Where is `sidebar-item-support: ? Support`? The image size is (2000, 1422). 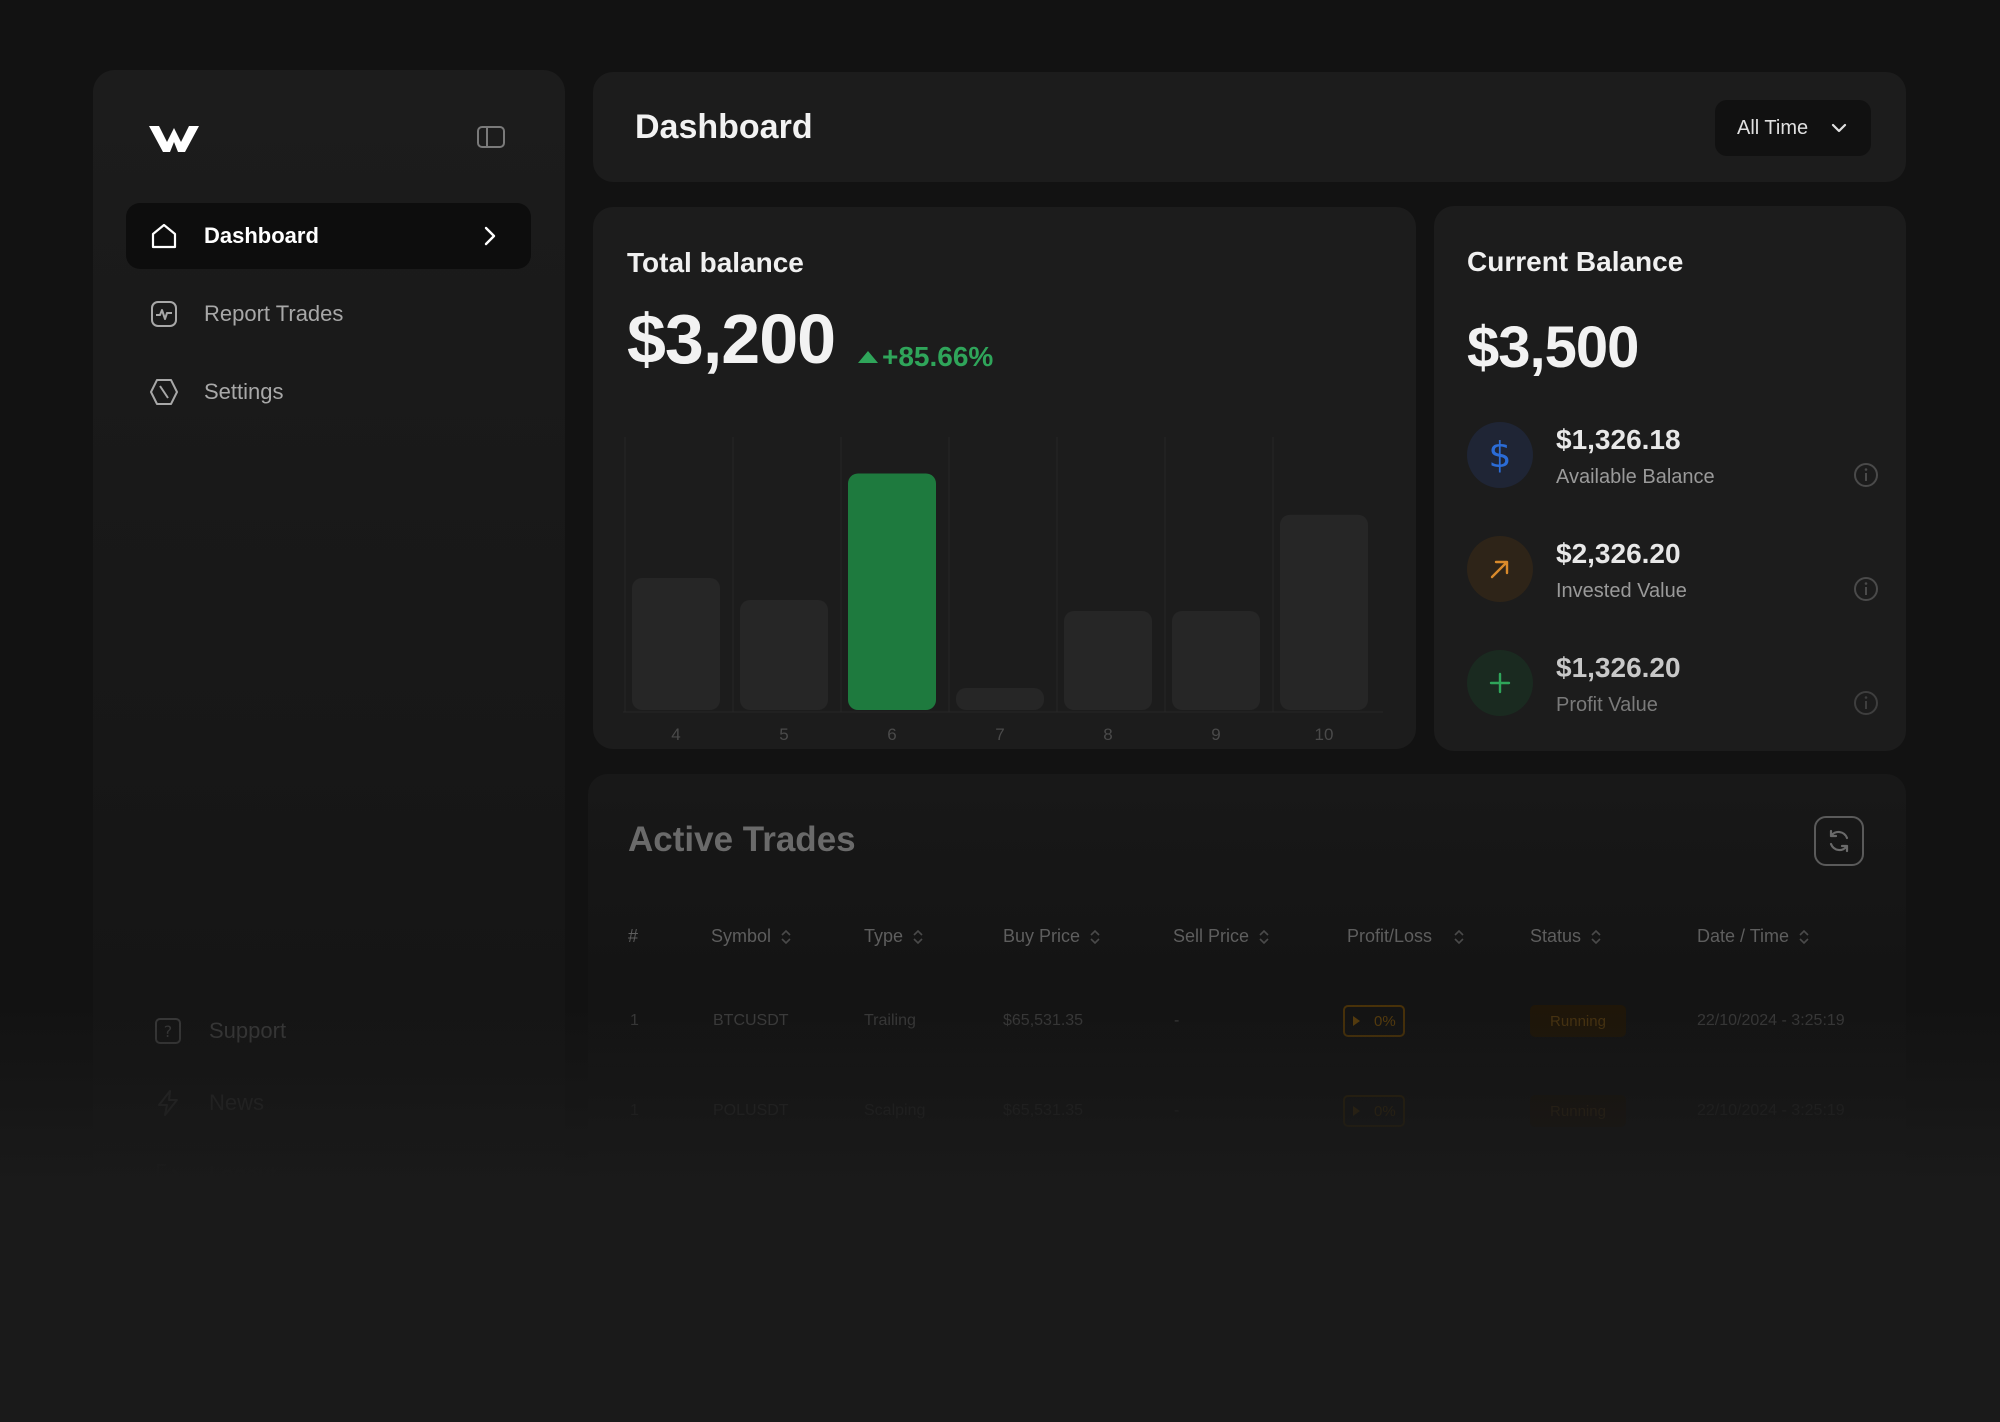
sidebar-item-support: ? Support is located at coordinates (219, 1031).